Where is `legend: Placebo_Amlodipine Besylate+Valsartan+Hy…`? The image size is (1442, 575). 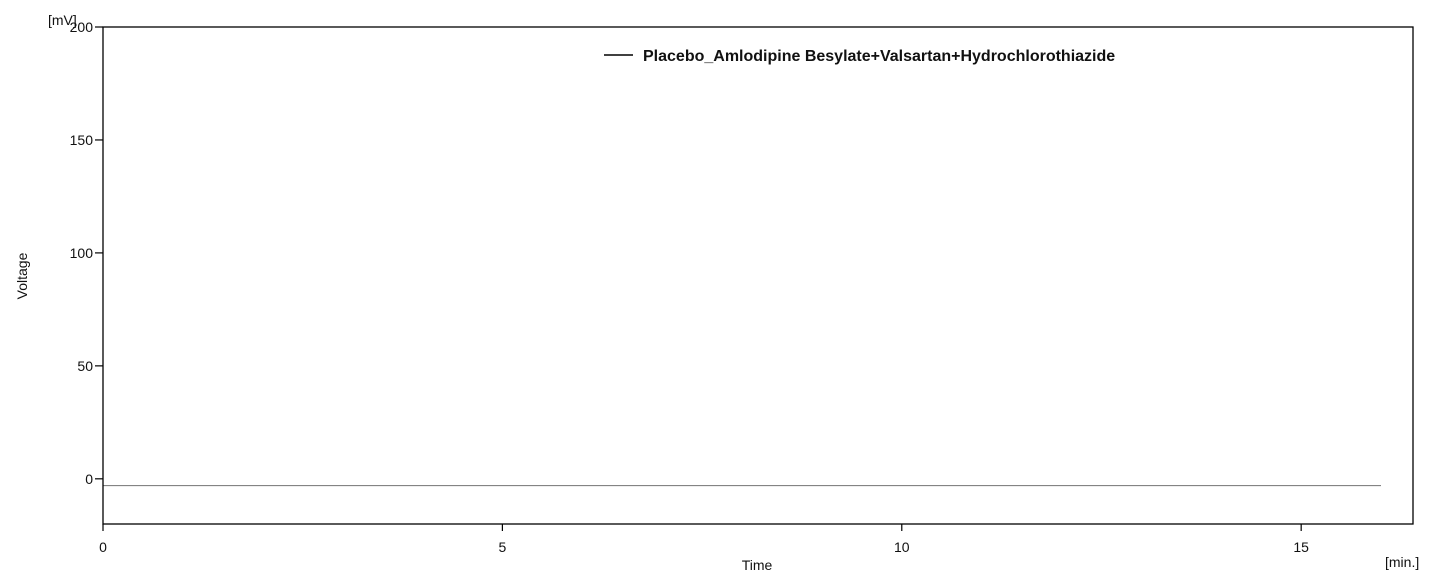
legend: Placebo_Amlodipine Besylate+Valsartan+Hy… is located at coordinates (859, 56).